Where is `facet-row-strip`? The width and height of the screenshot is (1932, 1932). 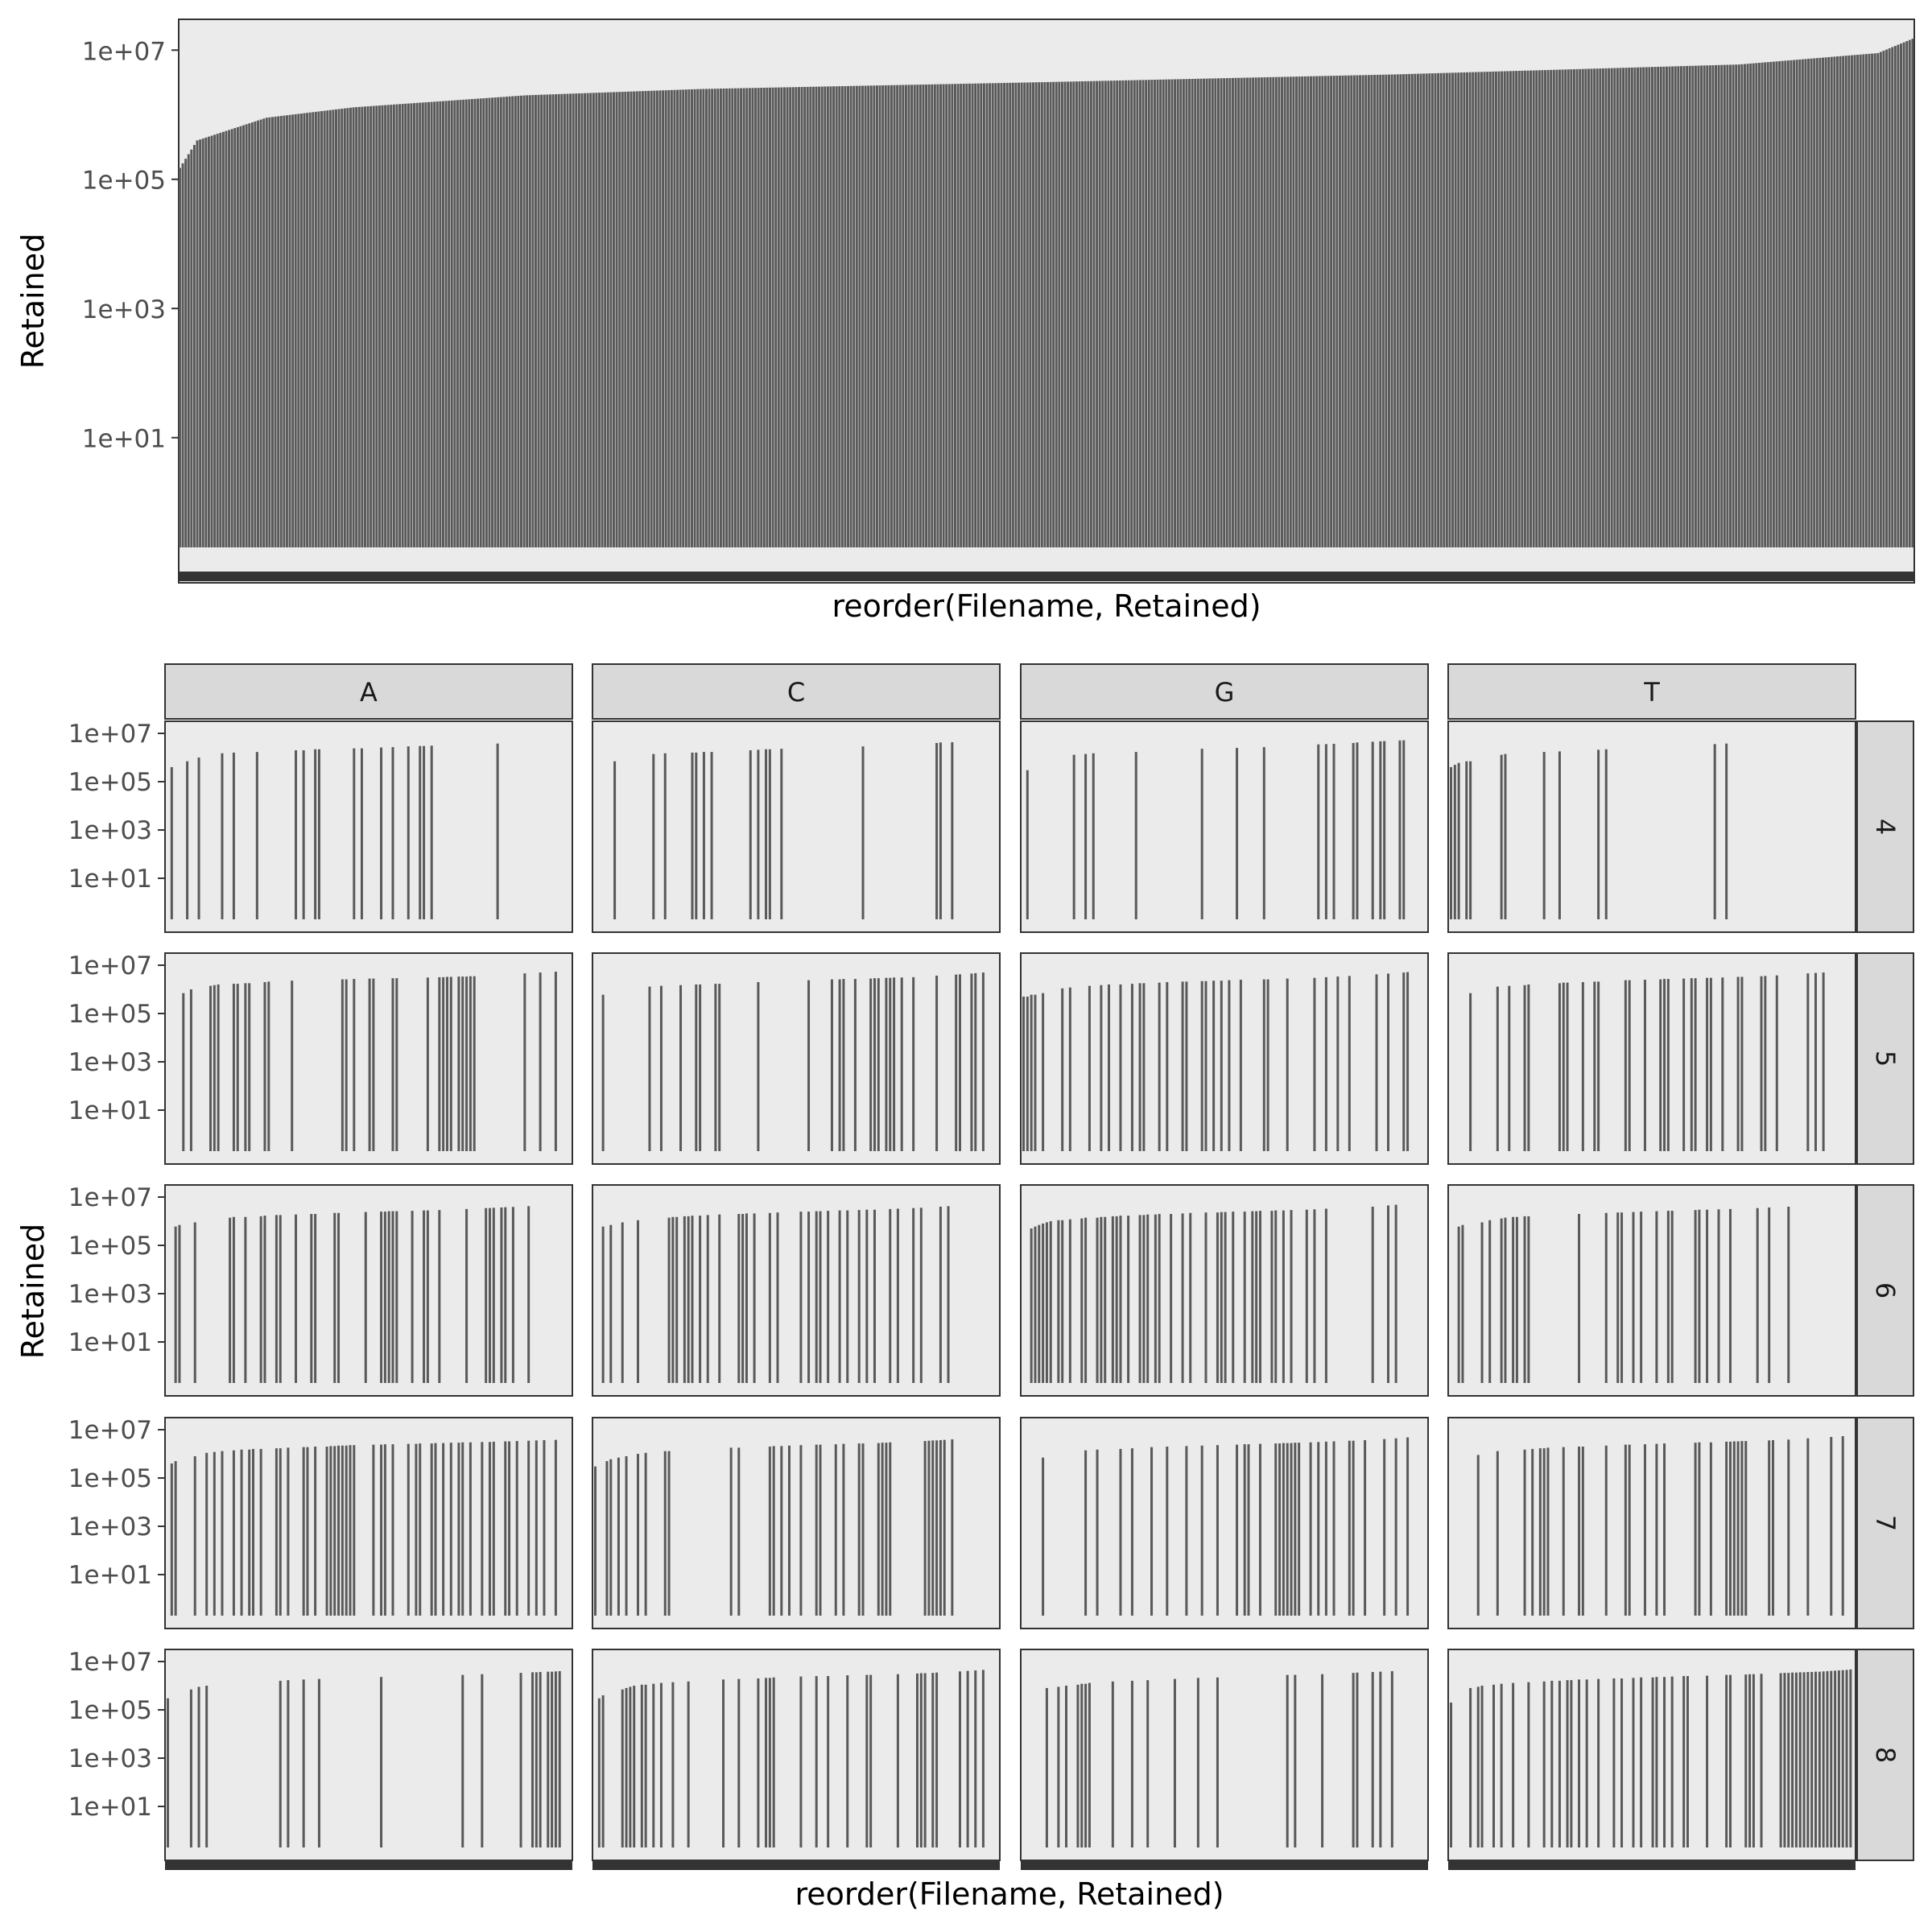
facet-row-strip is located at coordinates (1885, 1755).